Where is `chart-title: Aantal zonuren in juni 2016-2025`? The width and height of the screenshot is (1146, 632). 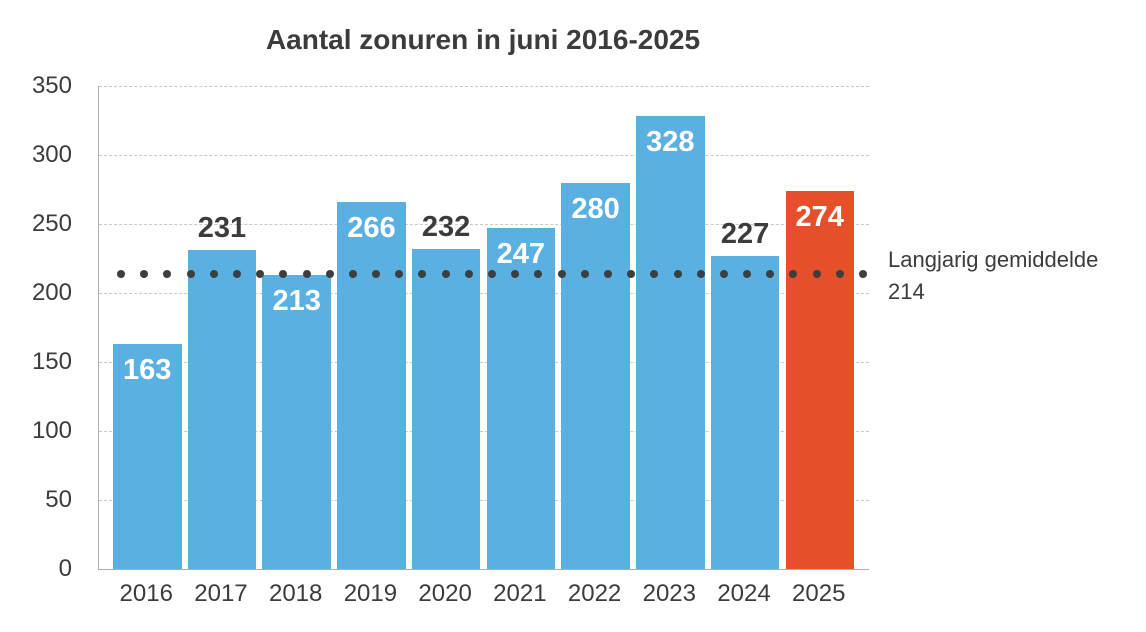 chart-title: Aantal zonuren in juni 2016-2025 is located at coordinates (483, 39).